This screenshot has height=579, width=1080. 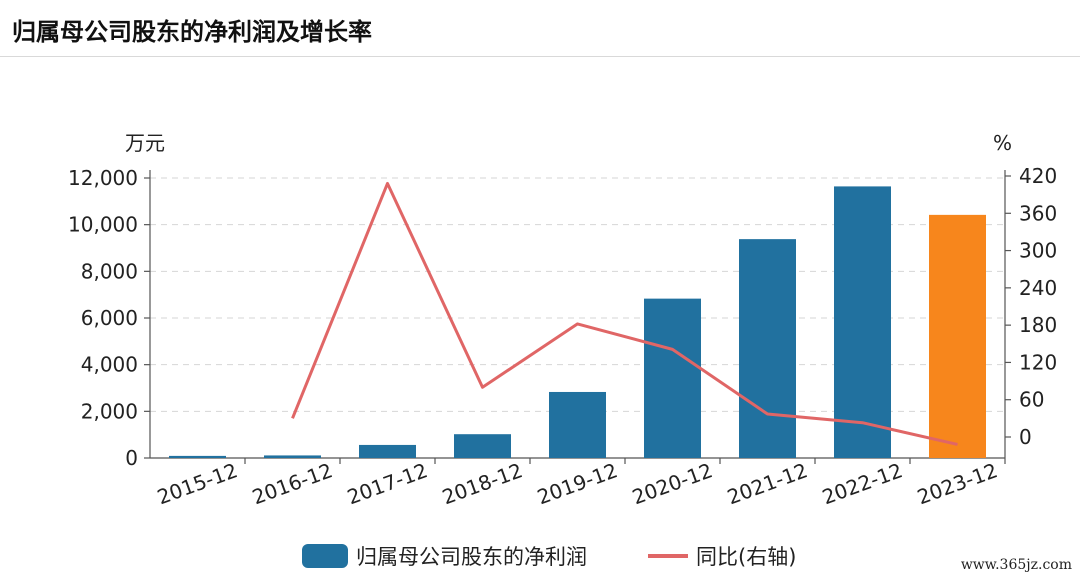 I want to click on left-axis-tick-label: 10,000, so click(x=103, y=225).